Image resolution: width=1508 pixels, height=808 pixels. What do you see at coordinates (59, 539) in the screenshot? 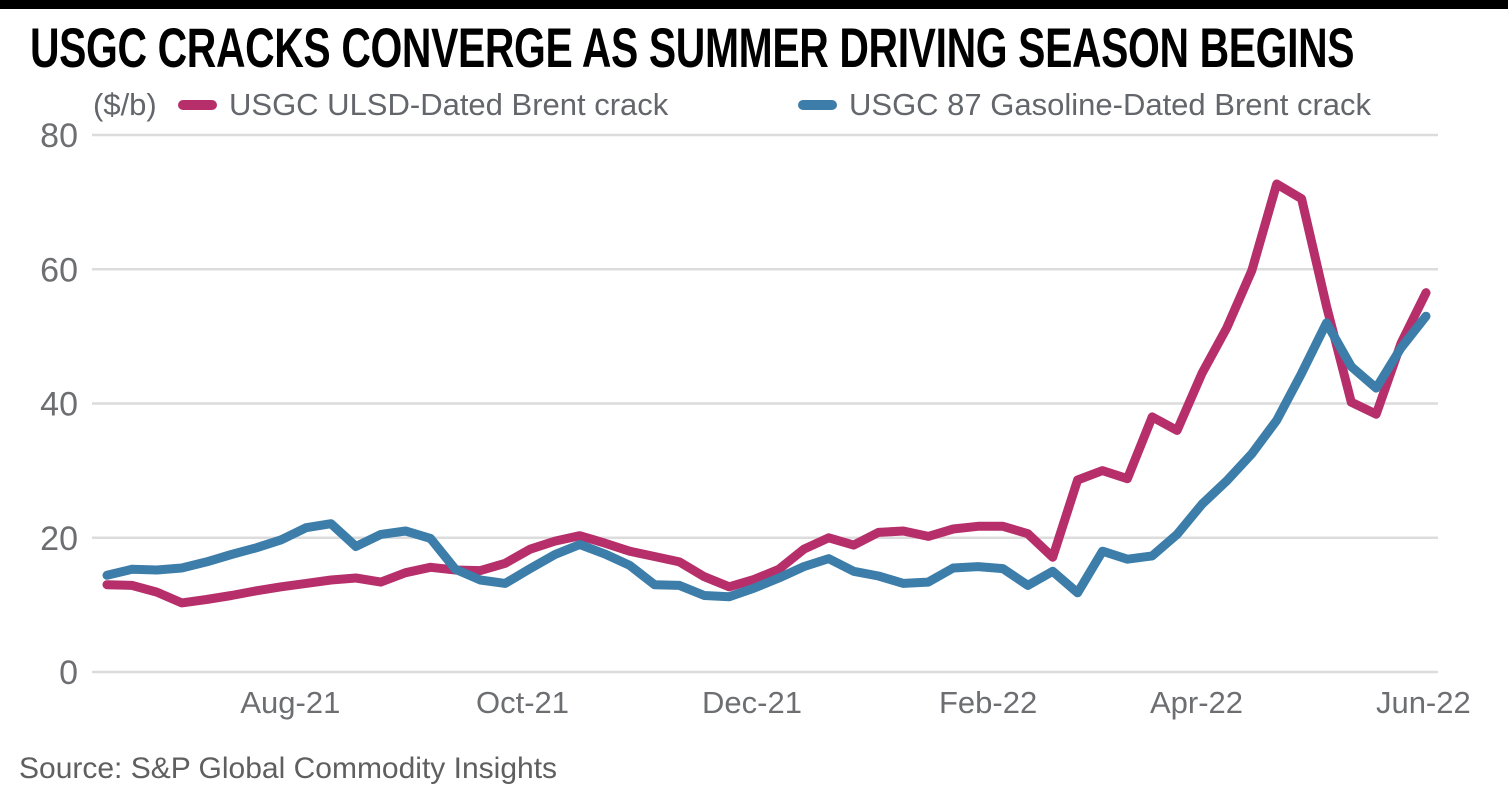
I see `y-tick-label: 20` at bounding box center [59, 539].